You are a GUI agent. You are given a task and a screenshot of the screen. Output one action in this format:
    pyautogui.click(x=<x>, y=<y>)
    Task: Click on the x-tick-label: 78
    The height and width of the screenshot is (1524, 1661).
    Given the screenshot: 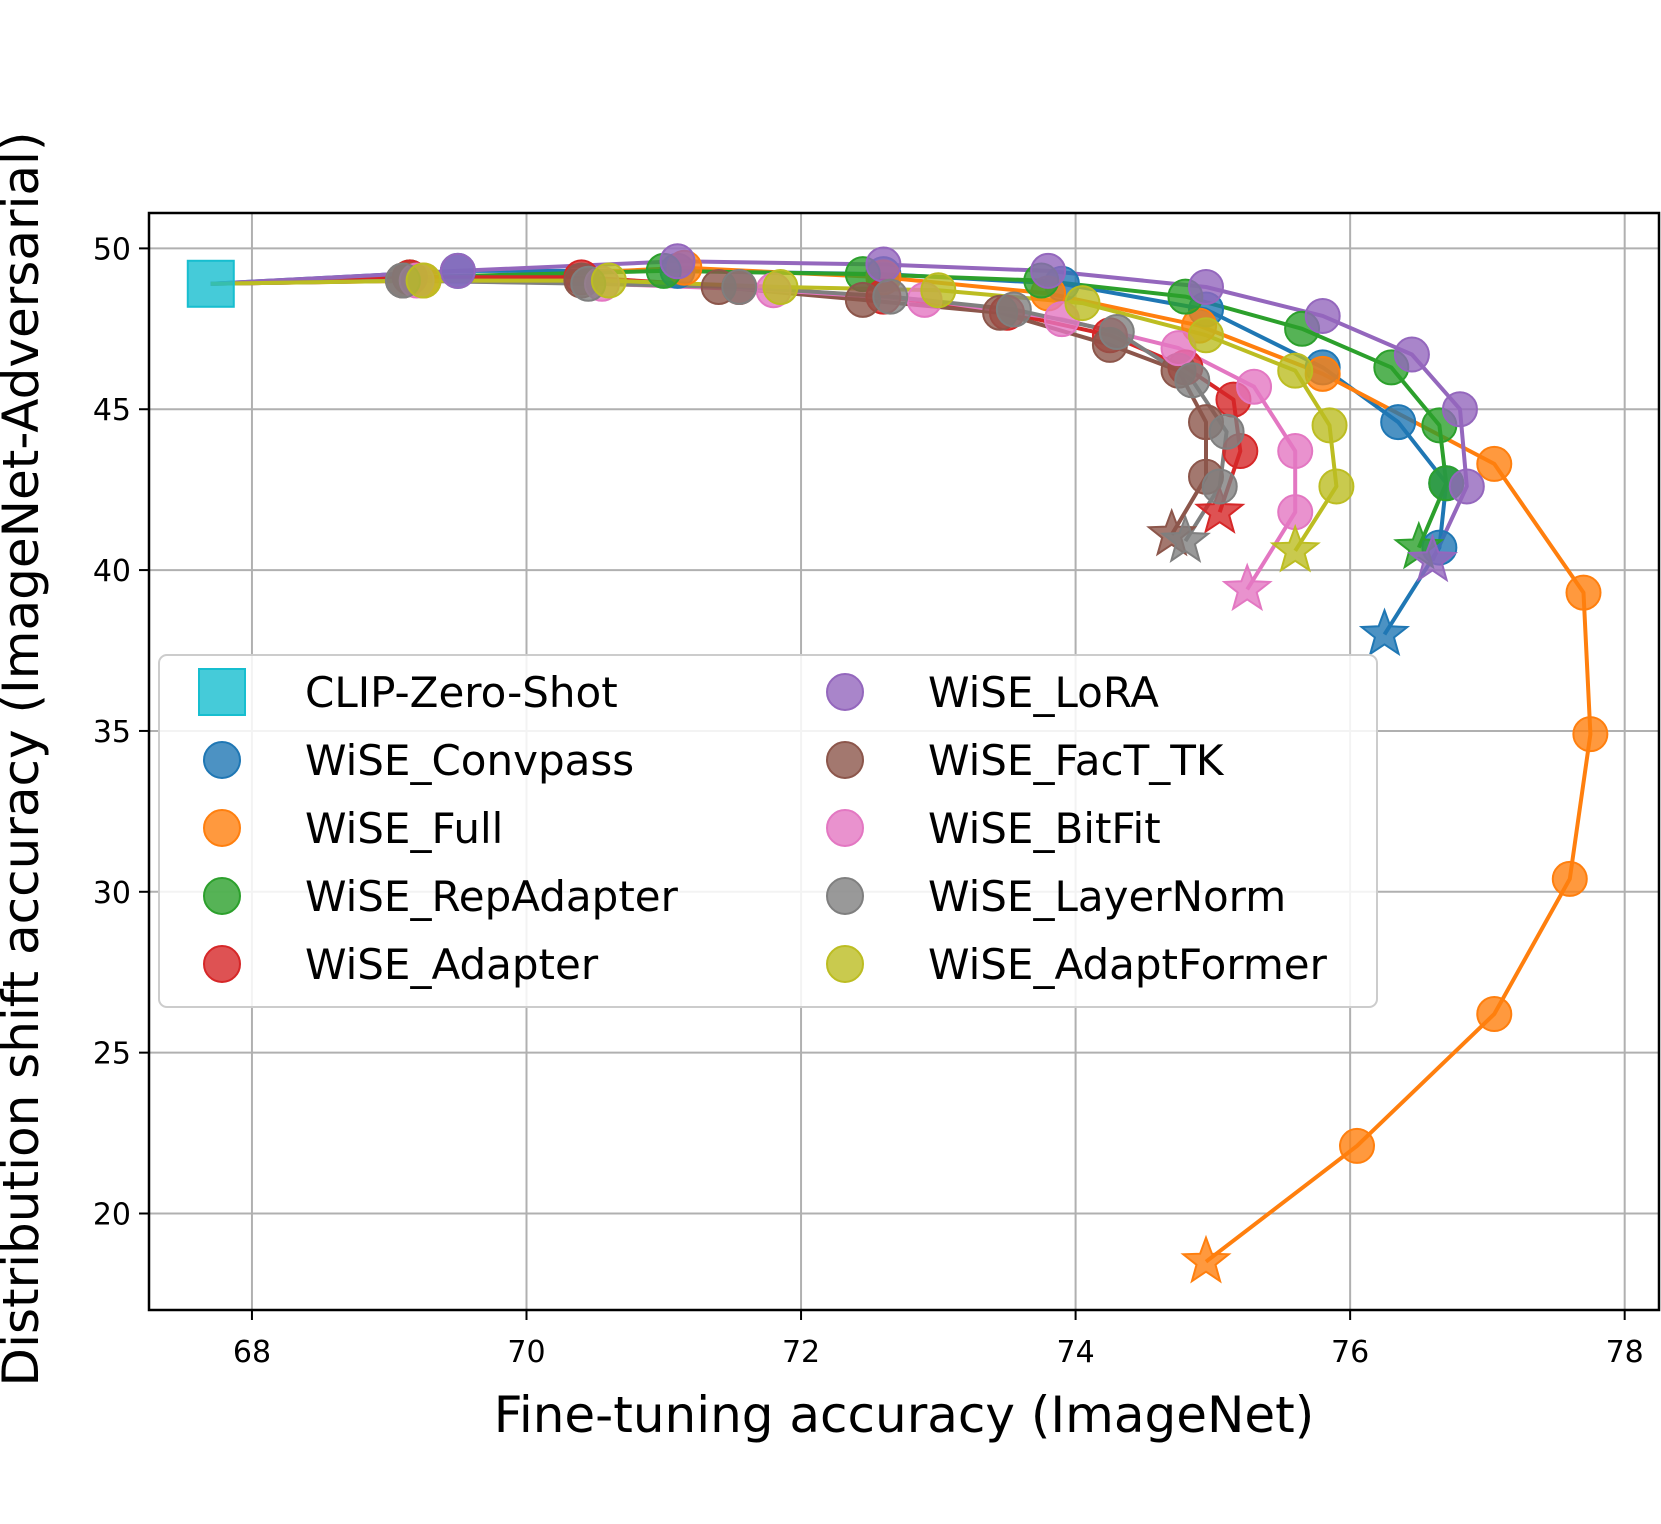 What is the action you would take?
    pyautogui.click(x=1625, y=1352)
    